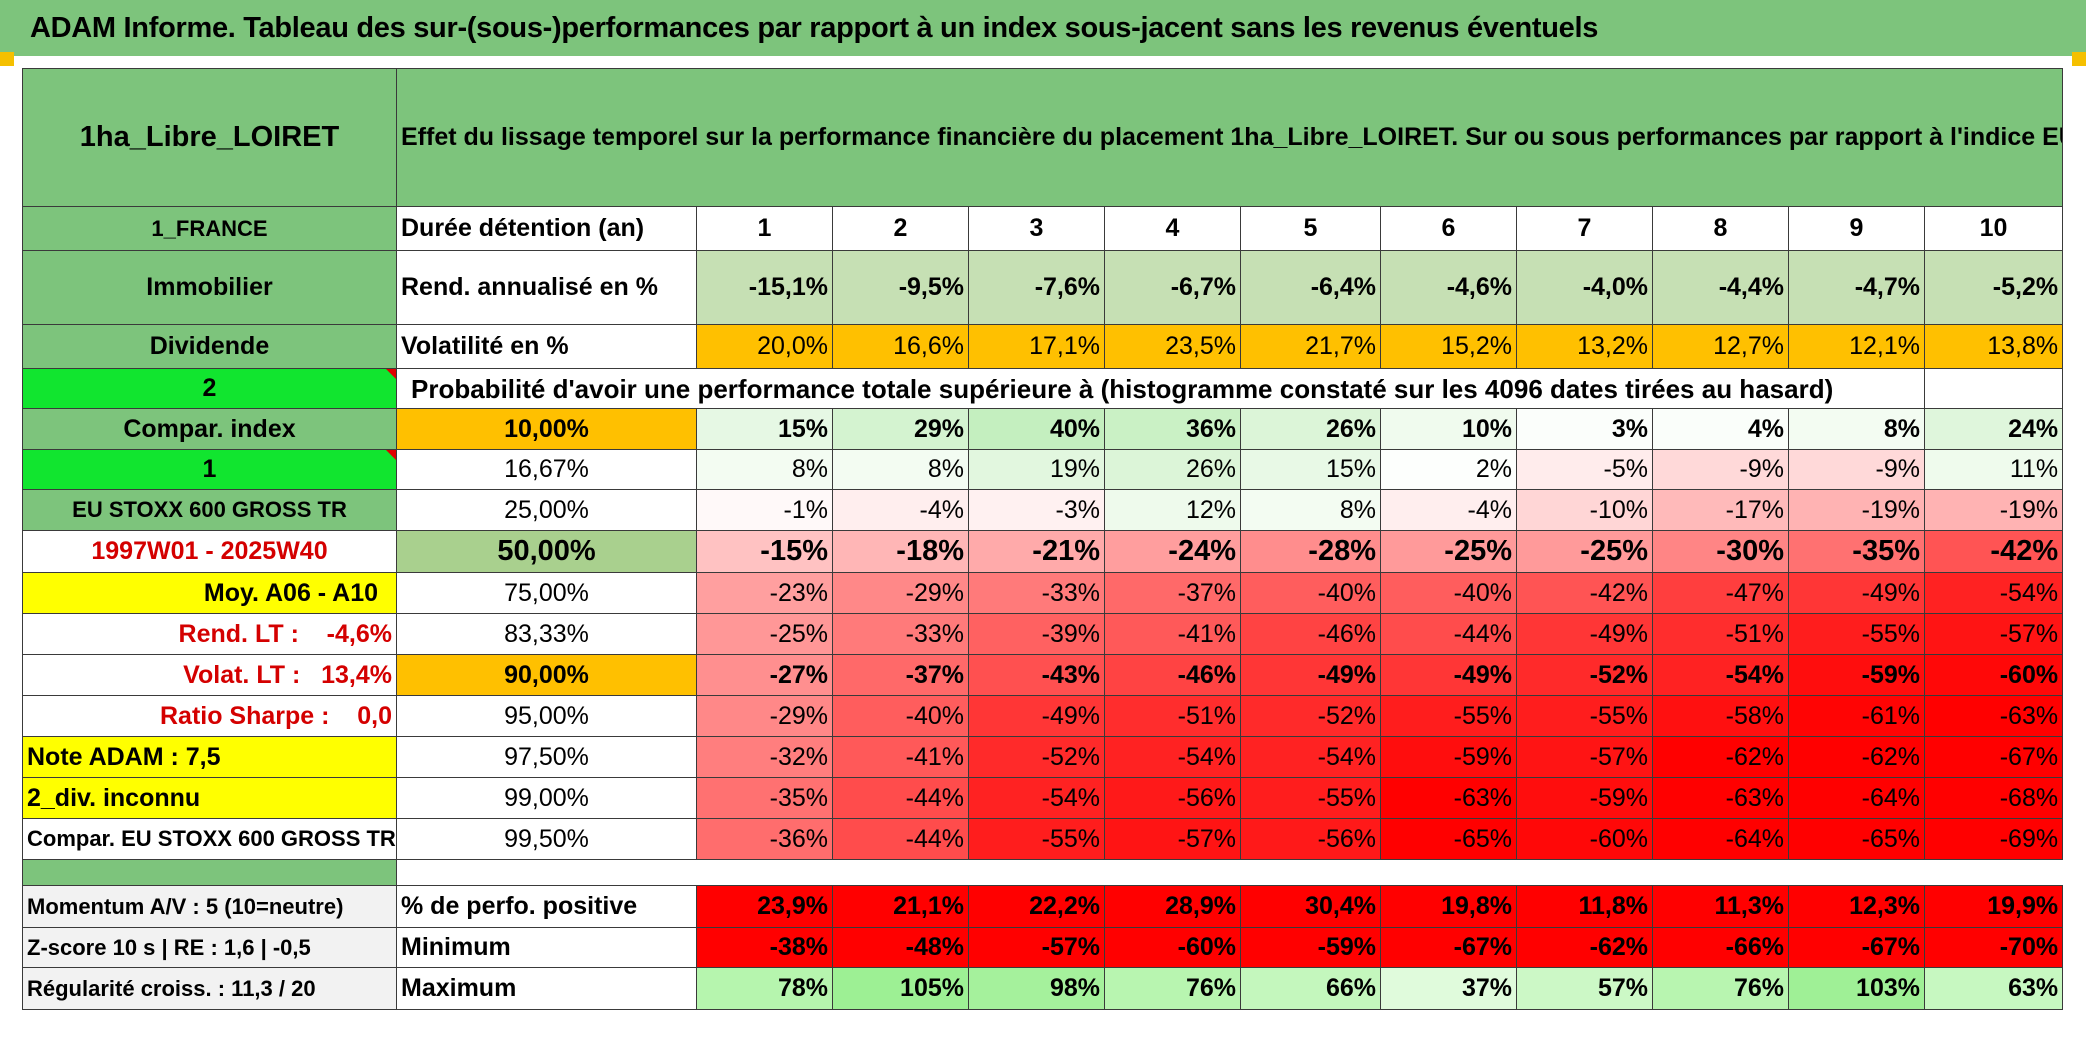 The width and height of the screenshot is (2086, 1044). Describe the element at coordinates (764, 716) in the screenshot. I see `probability-value: -29%` at that location.